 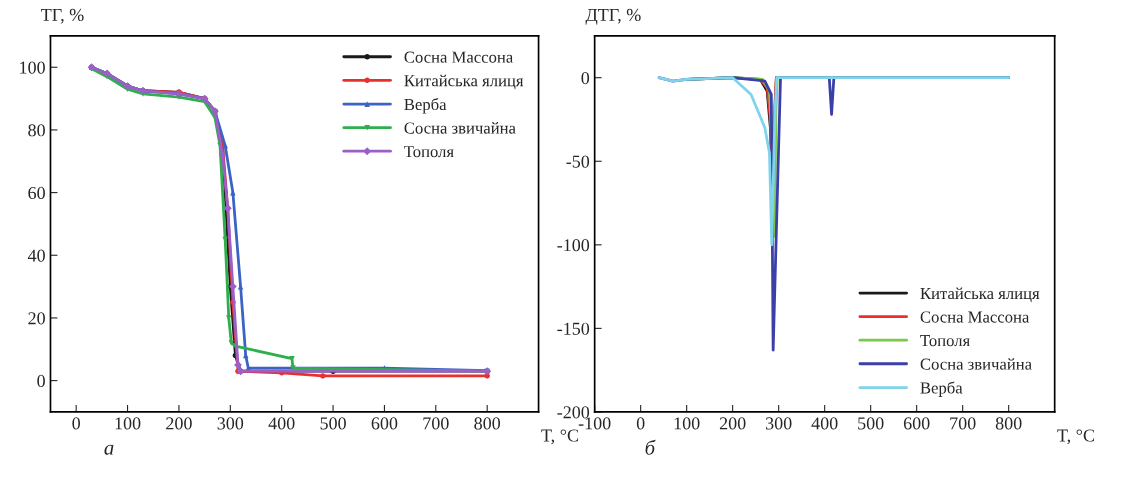 What do you see at coordinates (36, 318) in the screenshot?
I see `y-tick-label: 20` at bounding box center [36, 318].